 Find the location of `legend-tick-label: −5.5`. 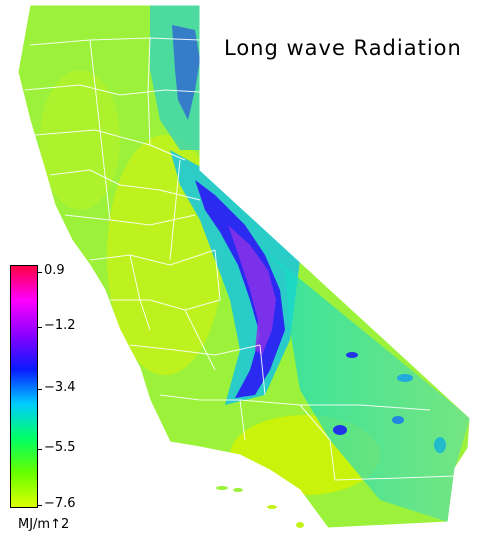

legend-tick-label: −5.5 is located at coordinates (60, 447).